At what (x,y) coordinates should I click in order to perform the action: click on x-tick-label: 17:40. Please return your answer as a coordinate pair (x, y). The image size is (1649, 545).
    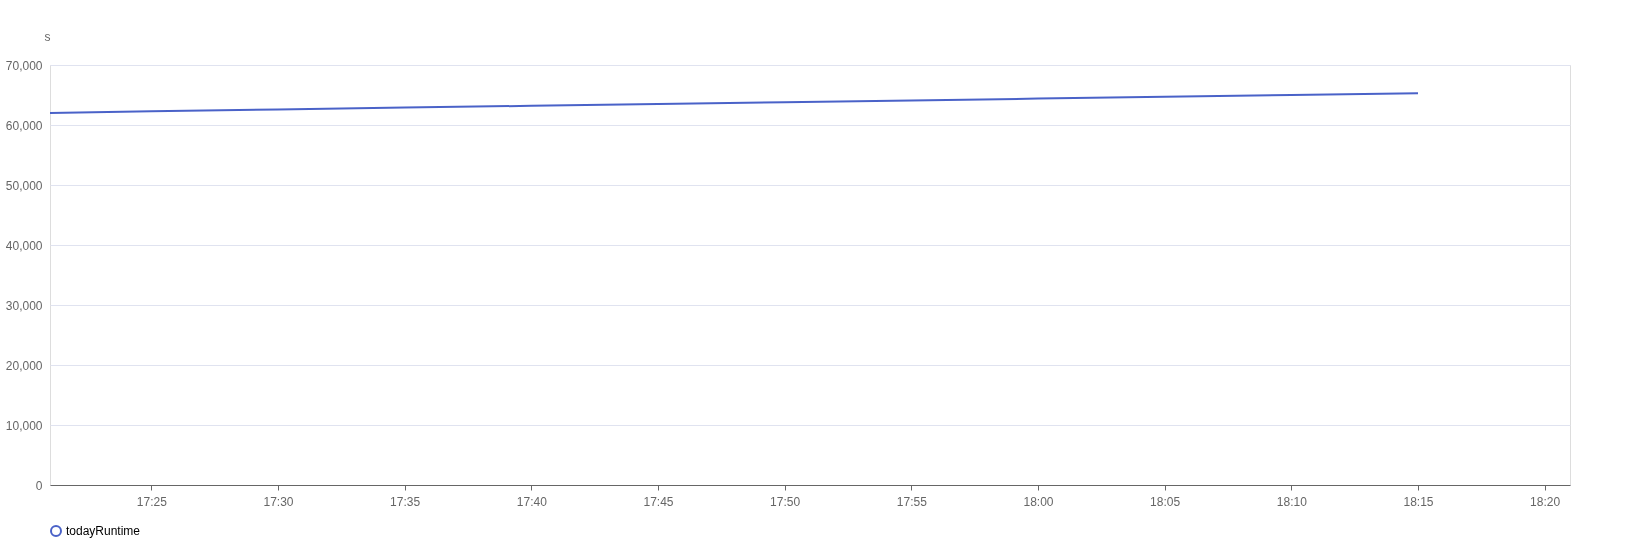
    Looking at the image, I should click on (532, 501).